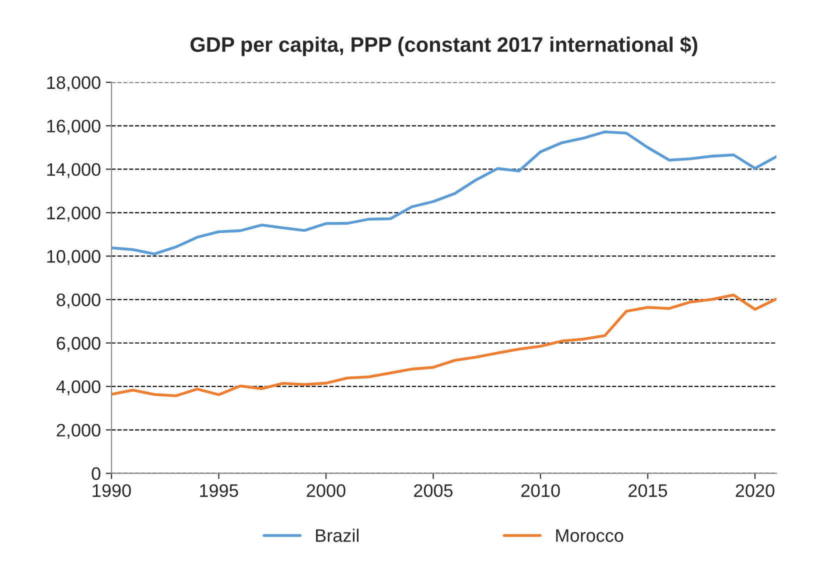 This screenshot has width=826, height=588. Describe the element at coordinates (648, 491) in the screenshot. I see `x-tick-label: 2015` at that location.